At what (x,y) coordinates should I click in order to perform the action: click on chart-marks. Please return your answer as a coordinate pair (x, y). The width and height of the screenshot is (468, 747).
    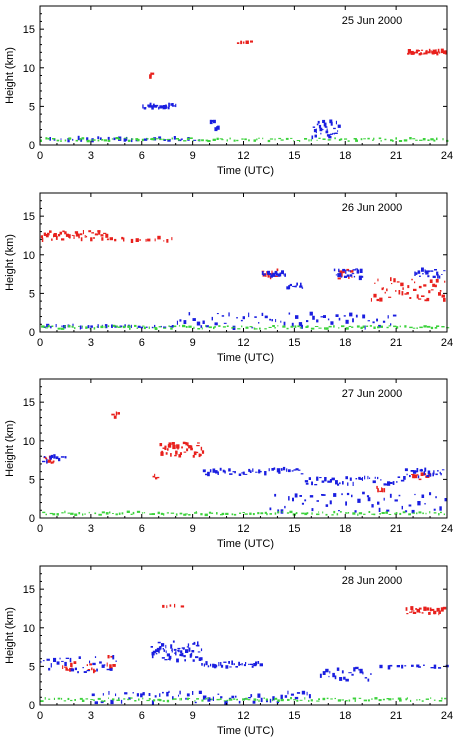
    Looking at the image, I should click on (244, 91).